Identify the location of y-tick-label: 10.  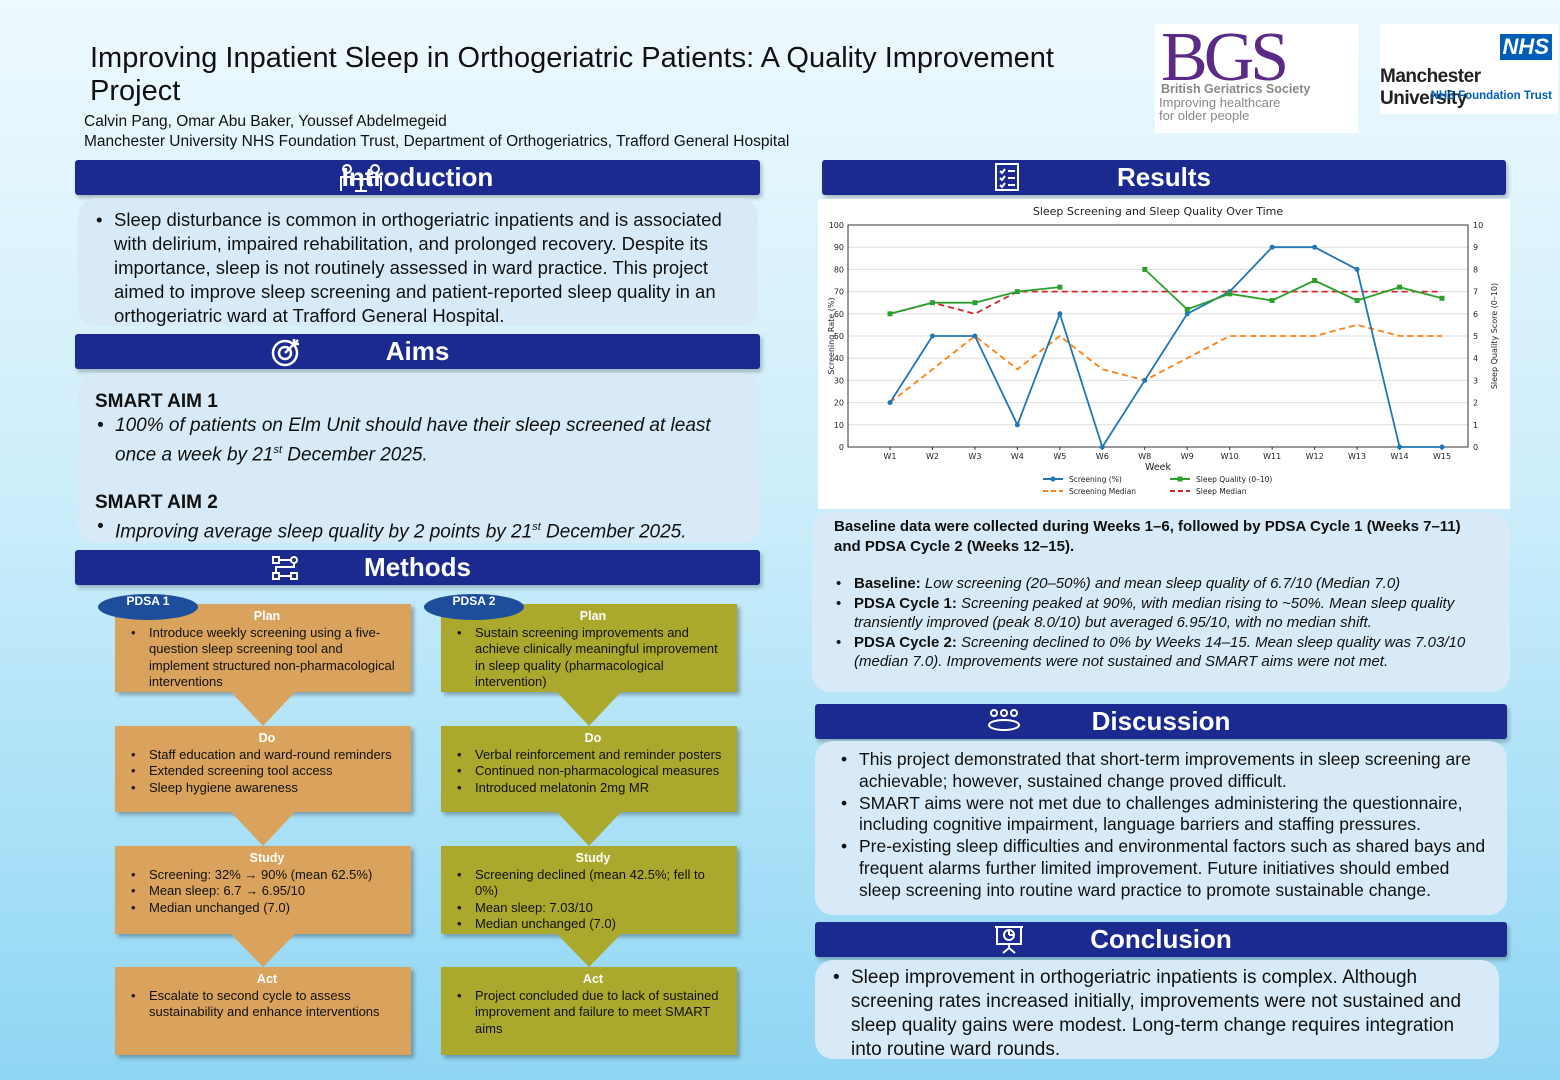
(839, 425).